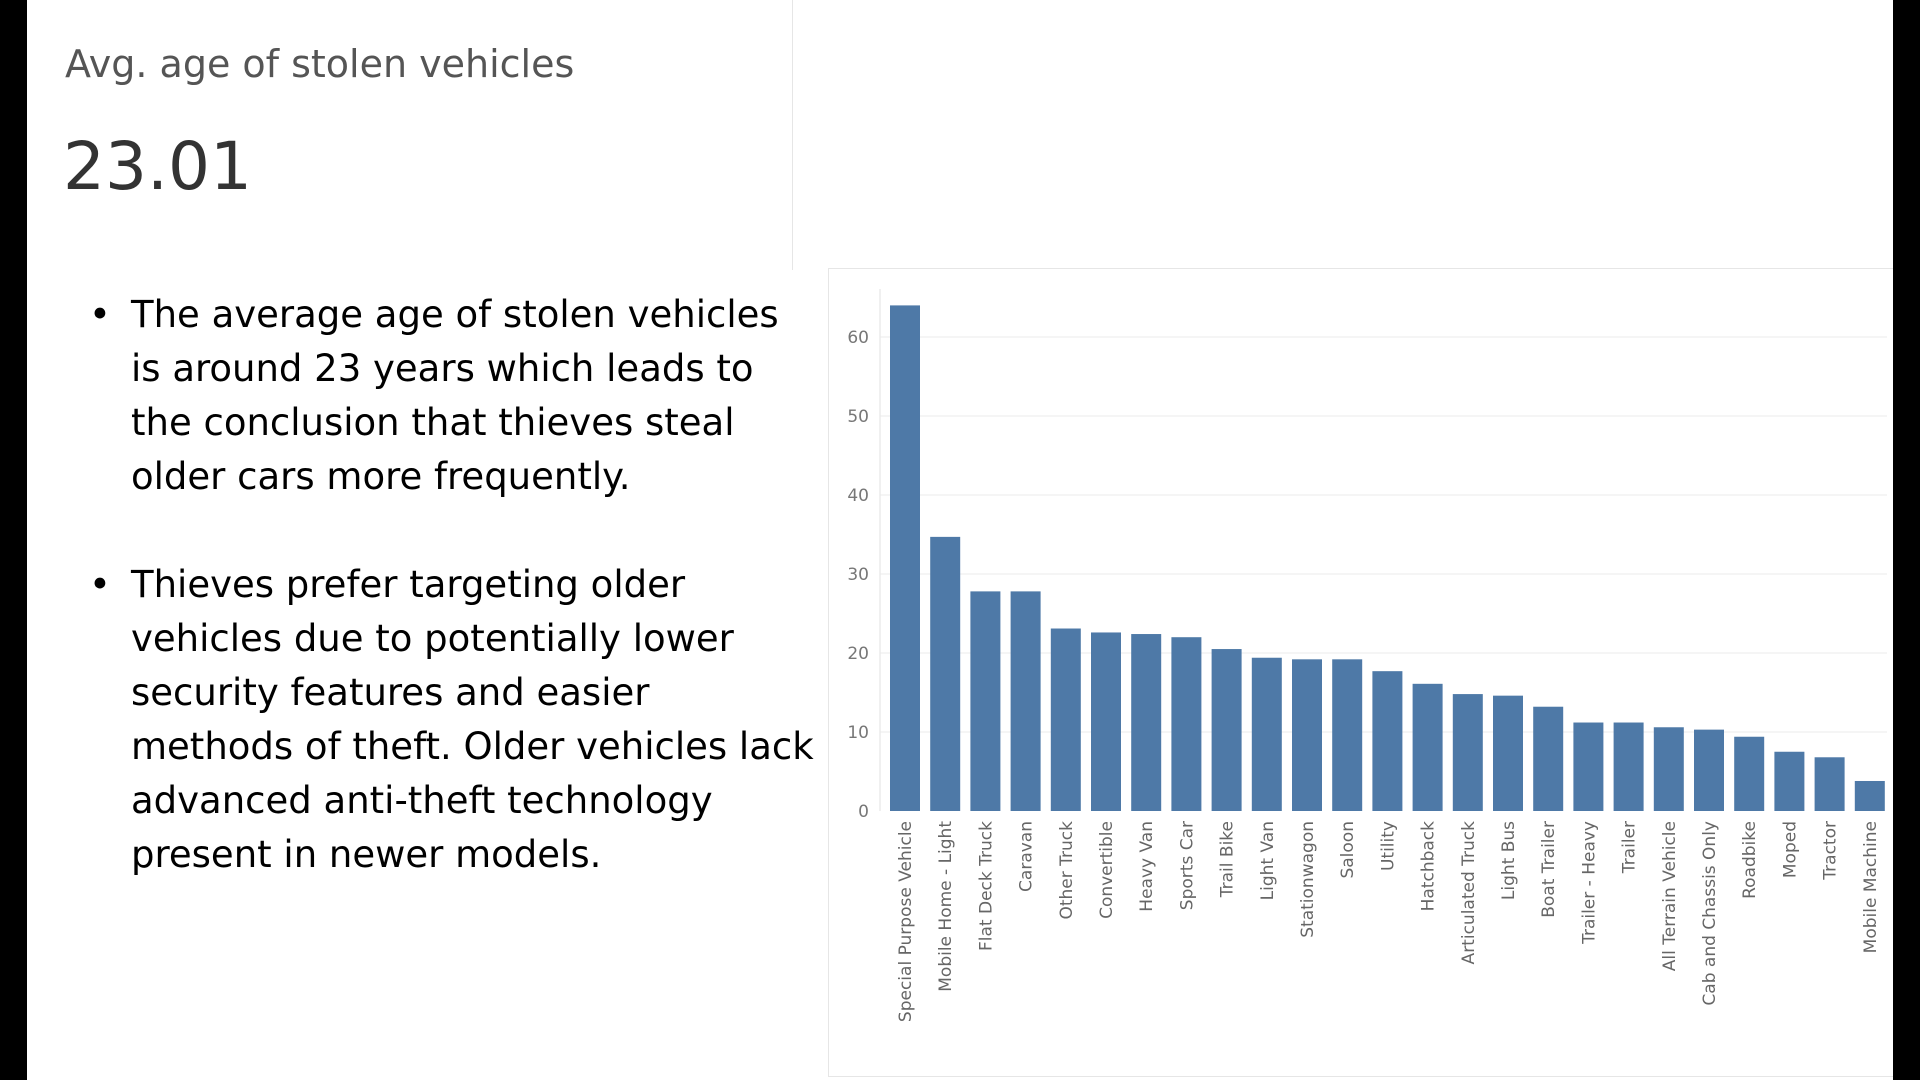 The image size is (1920, 1080). I want to click on x-category-label: Light Van, so click(1268, 860).